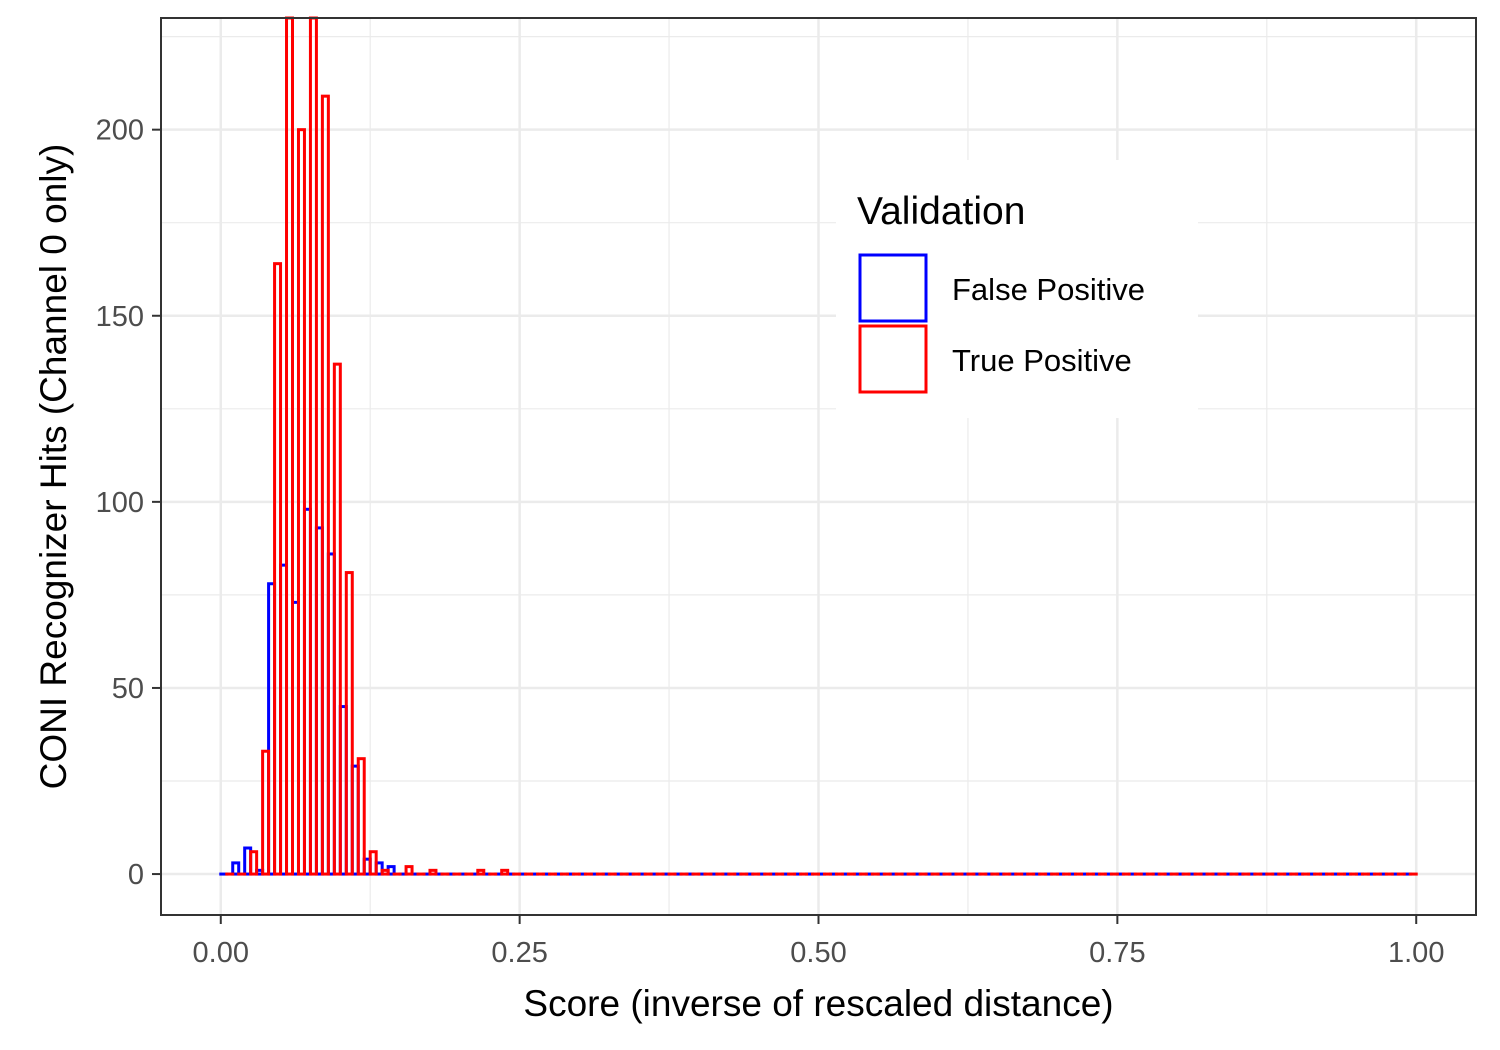 The image size is (1500, 1050). I want to click on y-axis-title: CONI Recognizer Hits (Channel 0 only), so click(53, 467).